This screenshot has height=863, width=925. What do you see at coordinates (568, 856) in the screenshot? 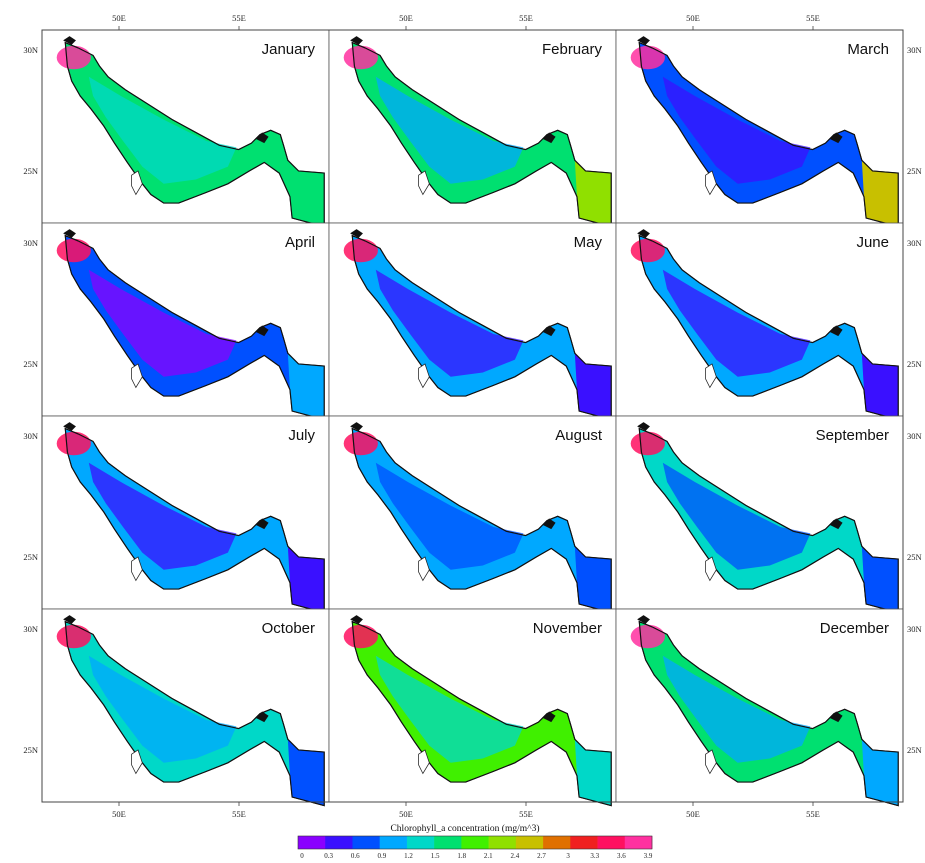
I see `colorbar-tick-label: 3` at bounding box center [568, 856].